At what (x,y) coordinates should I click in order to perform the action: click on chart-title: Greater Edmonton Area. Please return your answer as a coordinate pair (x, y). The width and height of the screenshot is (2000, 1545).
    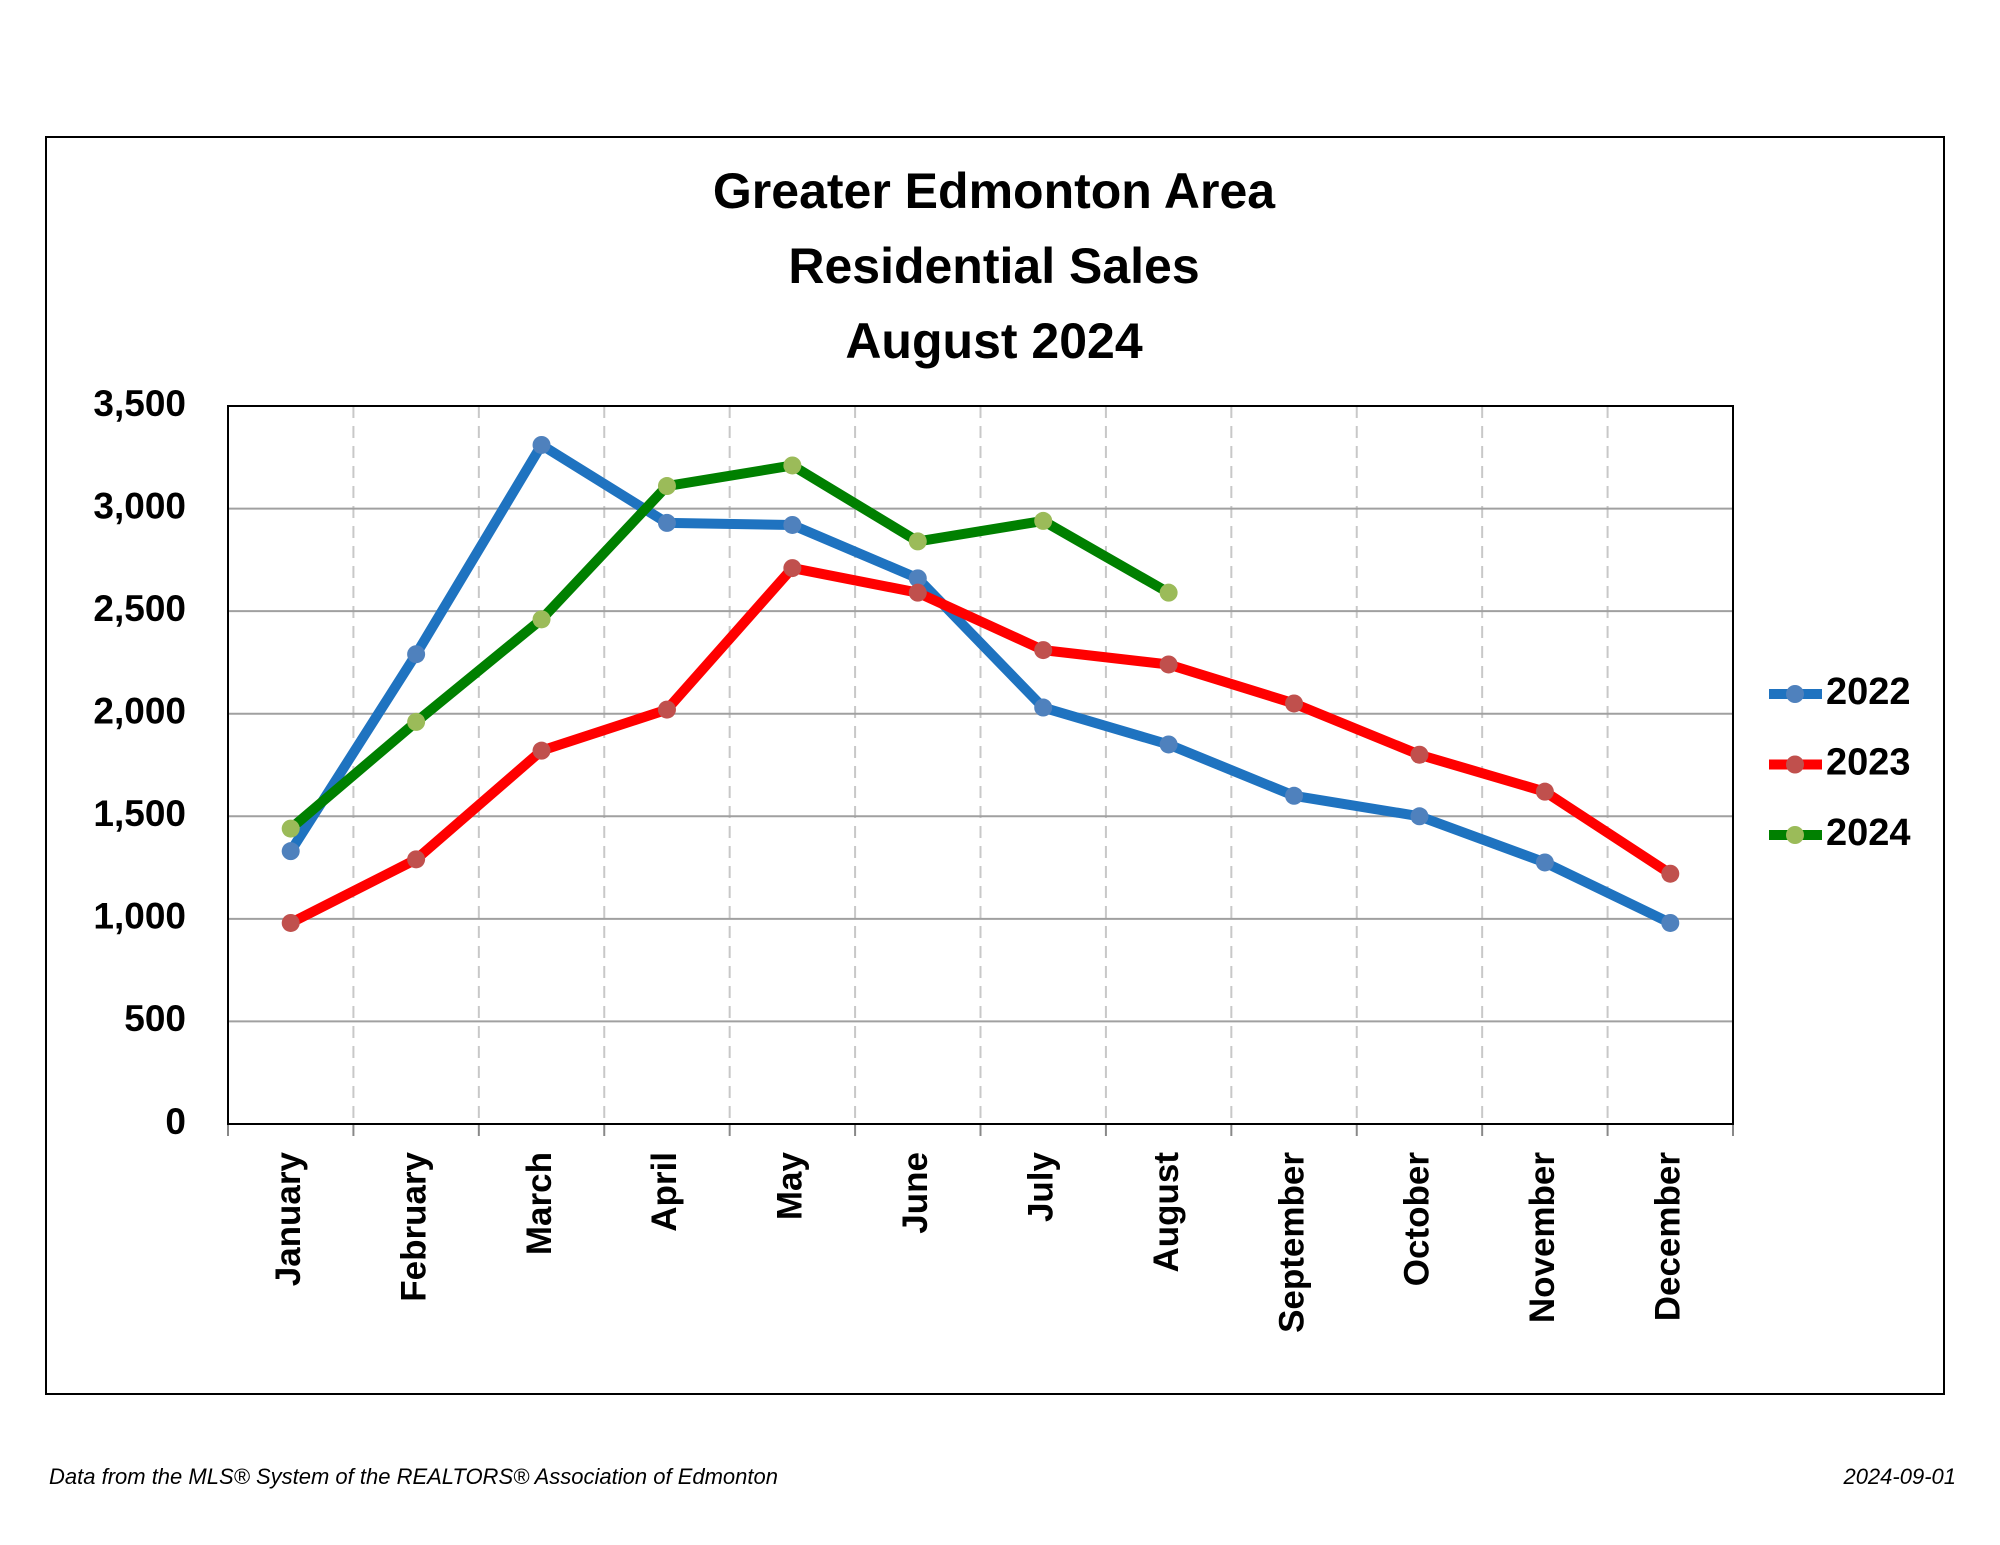
    Looking at the image, I should click on (994, 191).